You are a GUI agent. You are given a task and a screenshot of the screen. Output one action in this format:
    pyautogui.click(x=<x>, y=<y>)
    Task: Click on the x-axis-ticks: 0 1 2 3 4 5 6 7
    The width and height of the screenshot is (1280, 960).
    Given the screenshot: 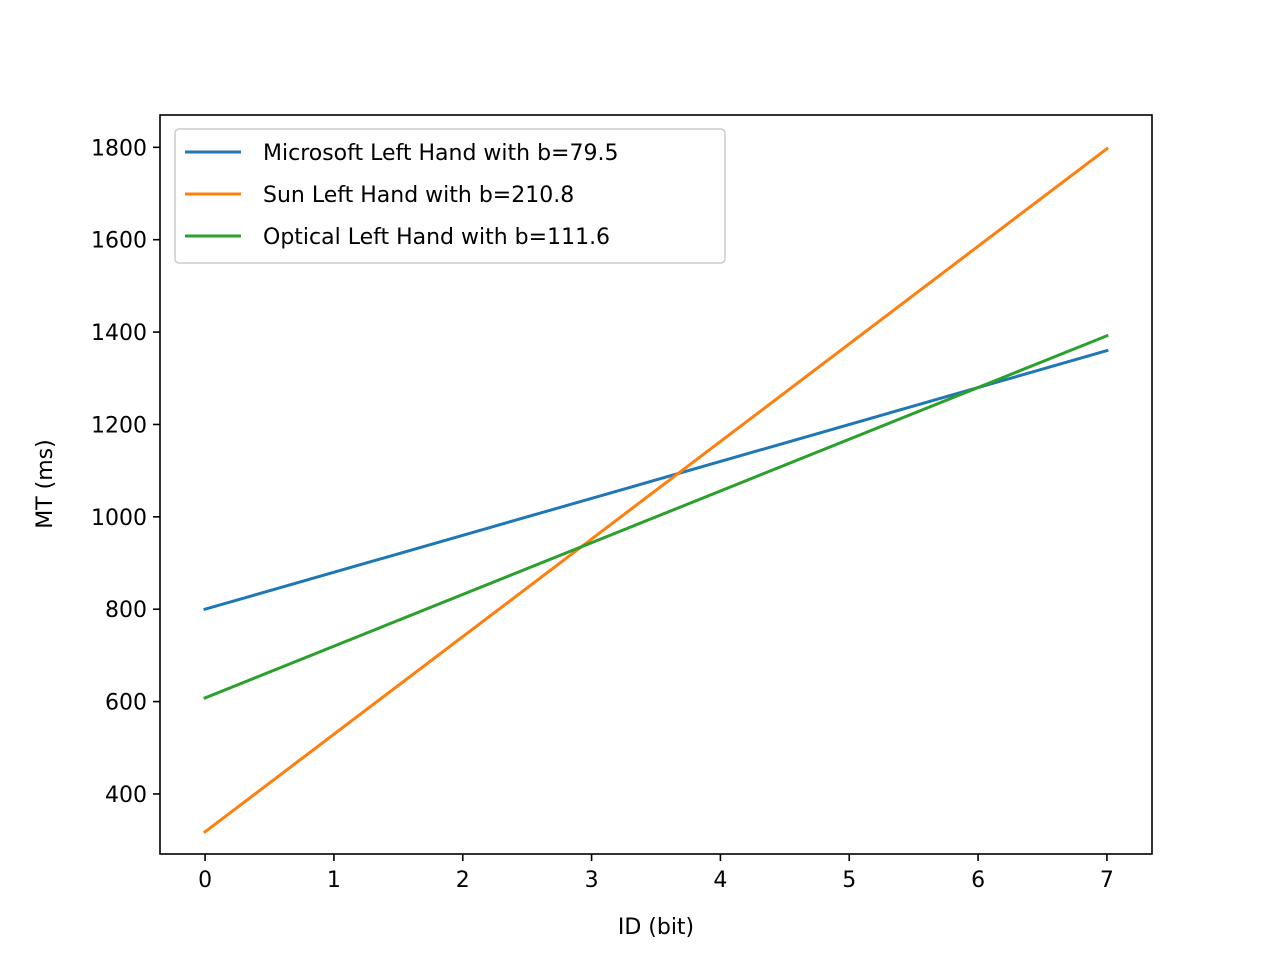 What is the action you would take?
    pyautogui.click(x=656, y=873)
    